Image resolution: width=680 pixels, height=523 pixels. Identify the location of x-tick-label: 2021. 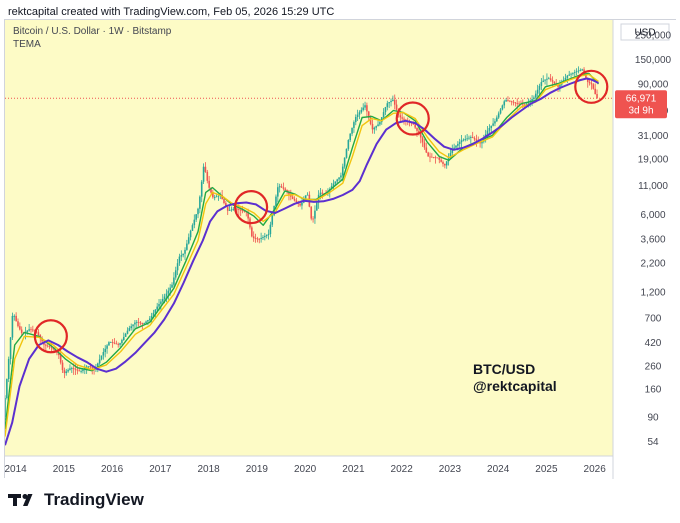
(353, 469).